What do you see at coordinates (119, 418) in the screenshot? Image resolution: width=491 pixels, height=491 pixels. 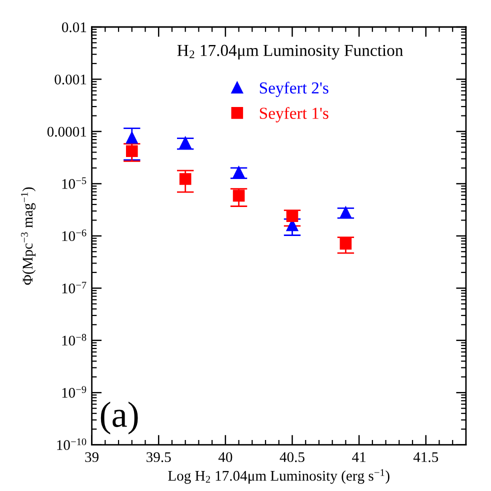 I see `annotation: (a)` at bounding box center [119, 418].